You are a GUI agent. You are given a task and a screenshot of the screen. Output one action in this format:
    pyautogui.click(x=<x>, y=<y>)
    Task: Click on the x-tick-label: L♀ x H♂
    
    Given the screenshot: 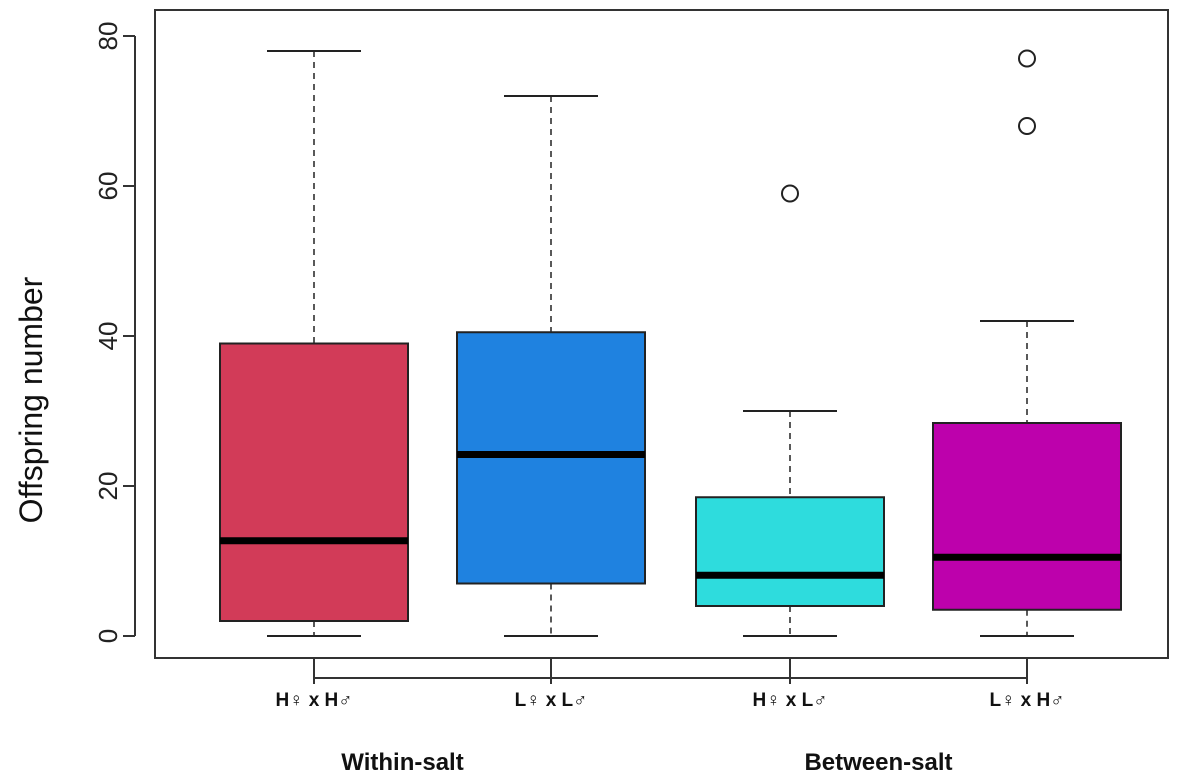 What is the action you would take?
    pyautogui.click(x=1027, y=700)
    